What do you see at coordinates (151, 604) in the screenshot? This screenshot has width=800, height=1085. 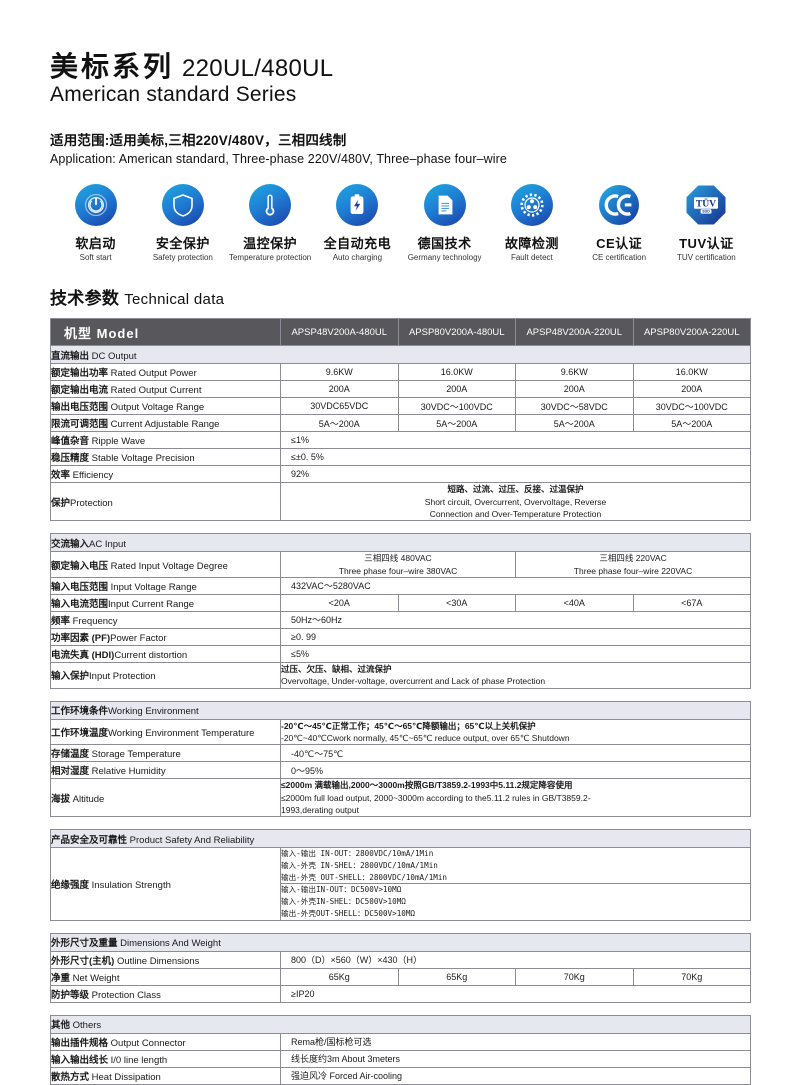 I see `row-label-en: Input Current Range` at bounding box center [151, 604].